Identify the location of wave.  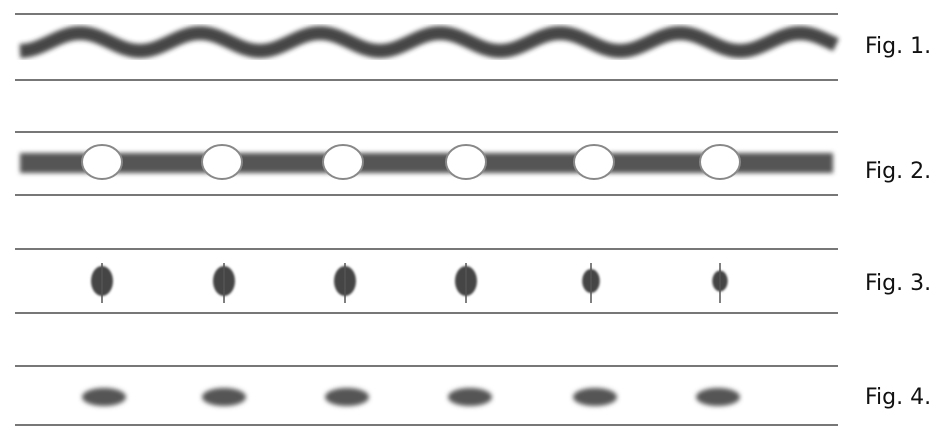
(429, 42).